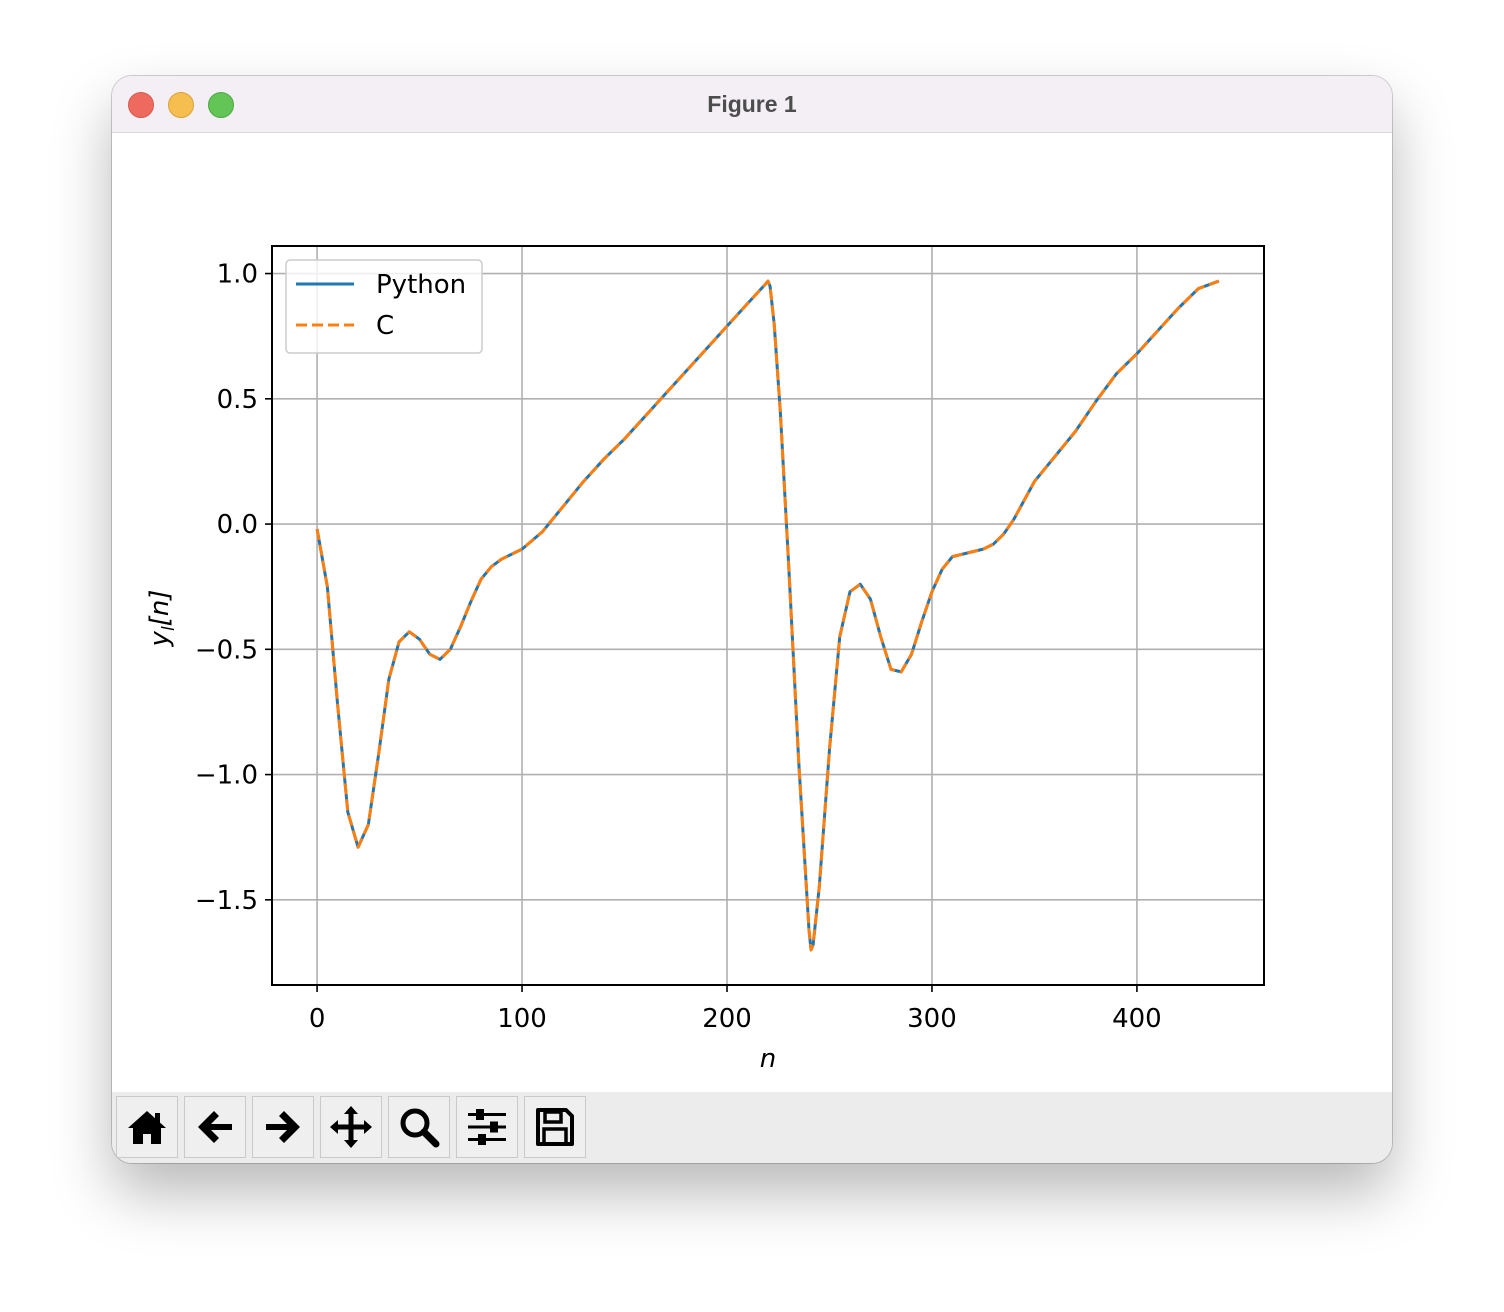 The height and width of the screenshot is (1312, 1504). Describe the element at coordinates (226, 776) in the screenshot. I see `y-tick-label: −1.0` at that location.